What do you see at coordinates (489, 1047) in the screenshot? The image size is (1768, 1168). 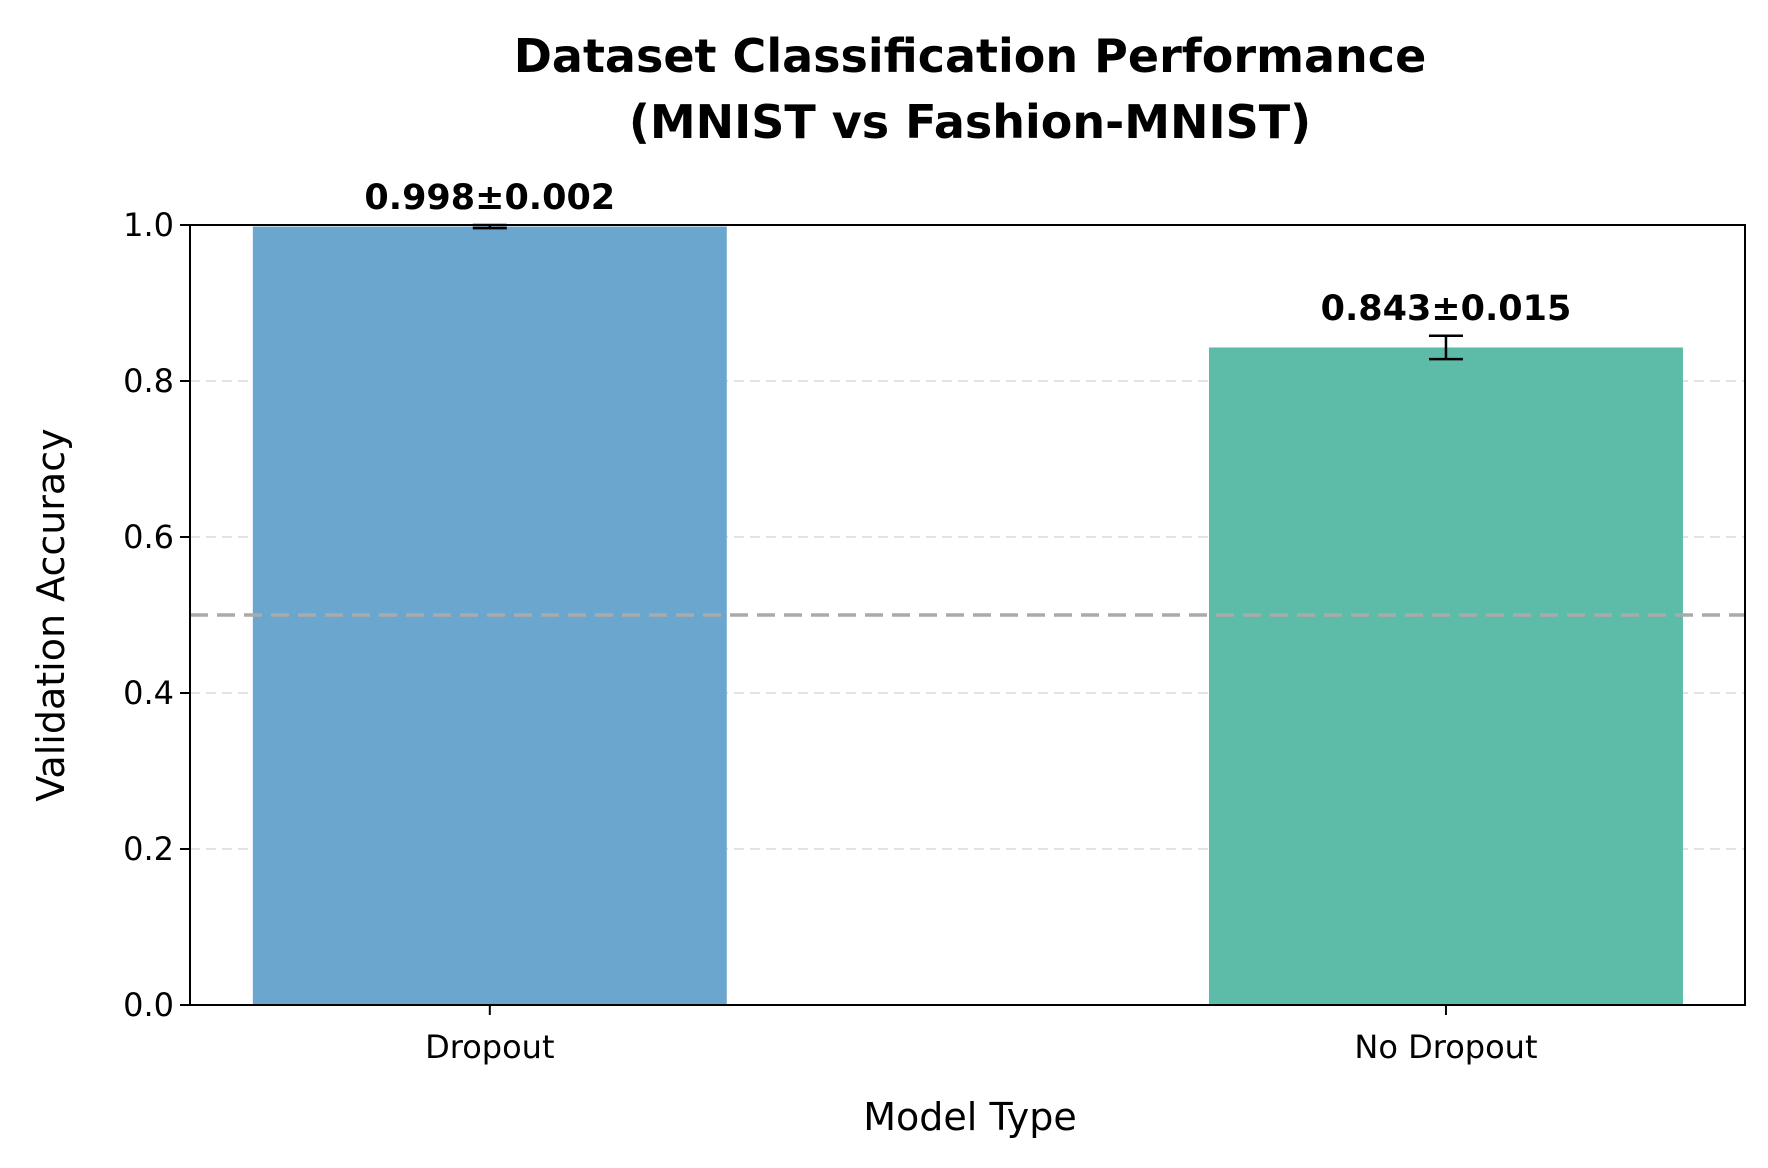 I see `x-tick-label: Dropout` at bounding box center [489, 1047].